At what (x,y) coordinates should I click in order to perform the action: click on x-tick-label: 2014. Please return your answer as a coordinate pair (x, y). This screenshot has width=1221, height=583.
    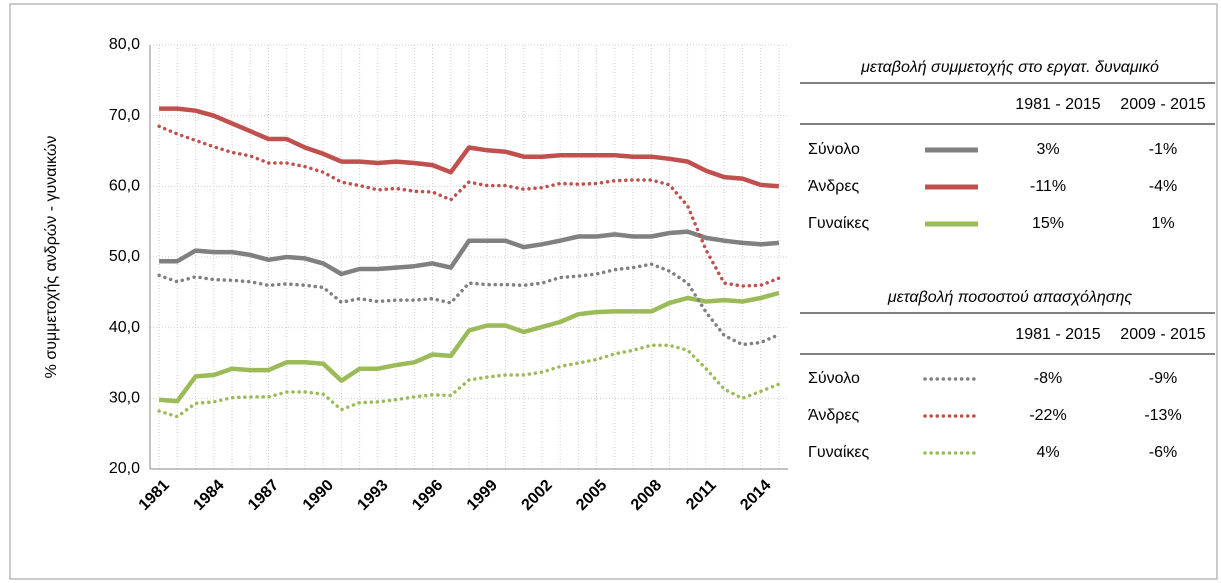
    Looking at the image, I should click on (755, 495).